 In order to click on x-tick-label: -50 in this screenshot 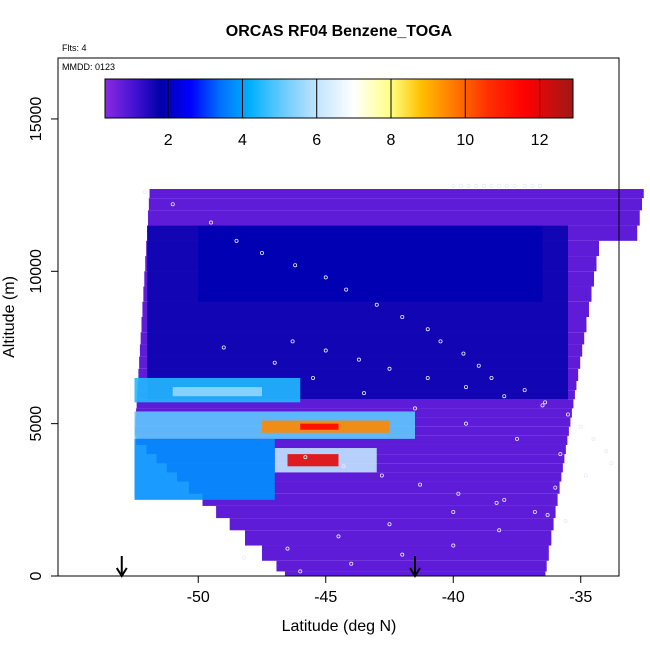, I will do `click(198, 597)`.